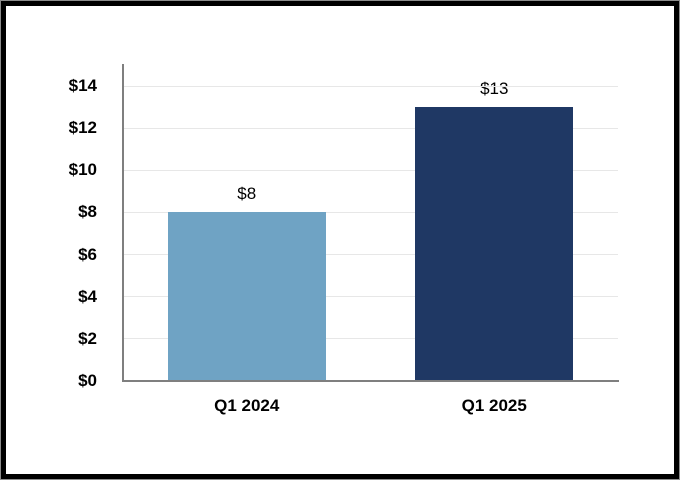 The image size is (680, 480). Describe the element at coordinates (87, 254) in the screenshot. I see `y-tick-label: $6` at that location.